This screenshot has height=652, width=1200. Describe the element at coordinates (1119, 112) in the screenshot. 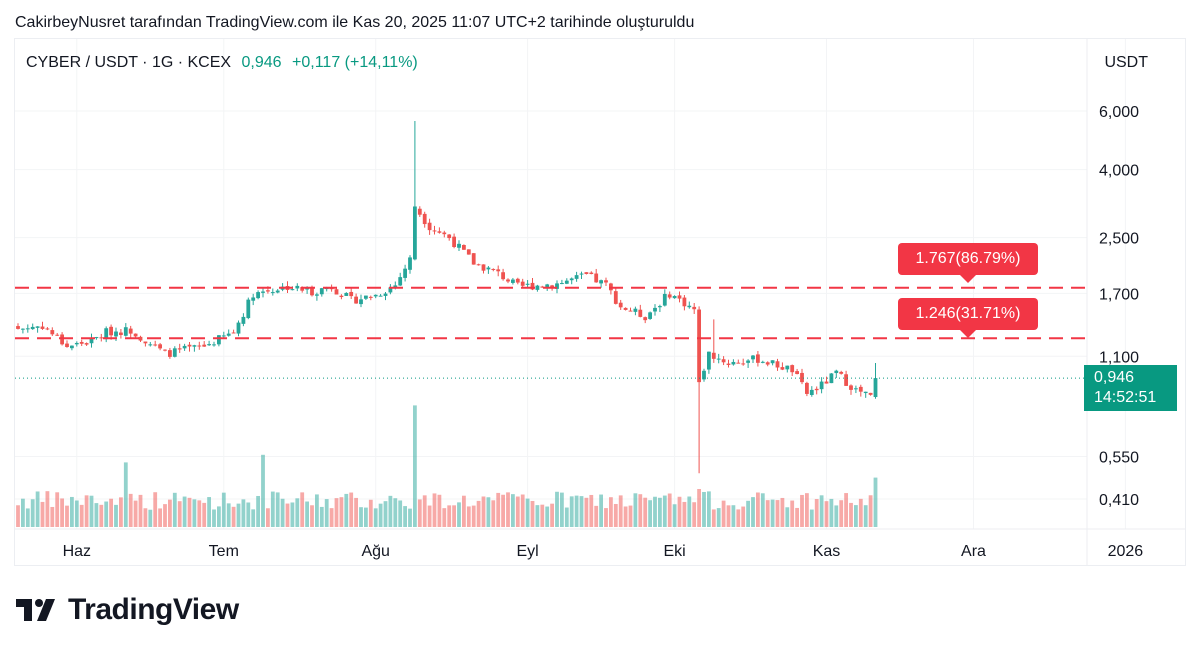

I see `price-tick-label: 6,000` at that location.